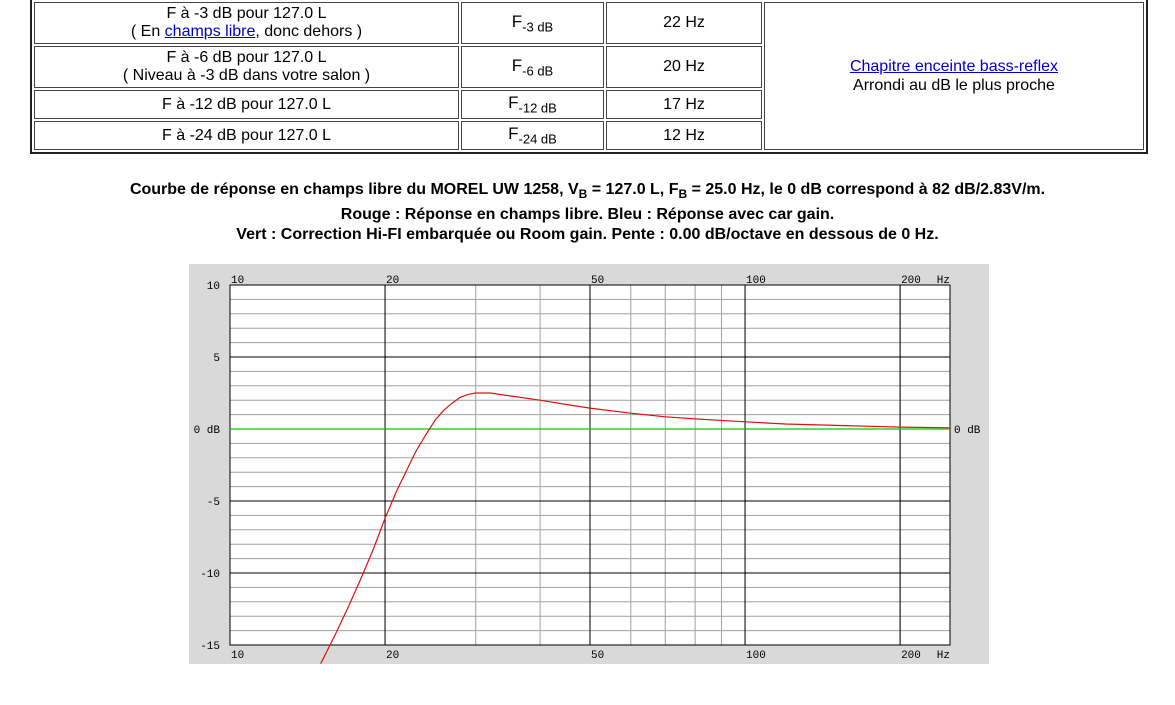 The height and width of the screenshot is (705, 1175). I want to click on x-tick-label-top: 200, so click(911, 281).